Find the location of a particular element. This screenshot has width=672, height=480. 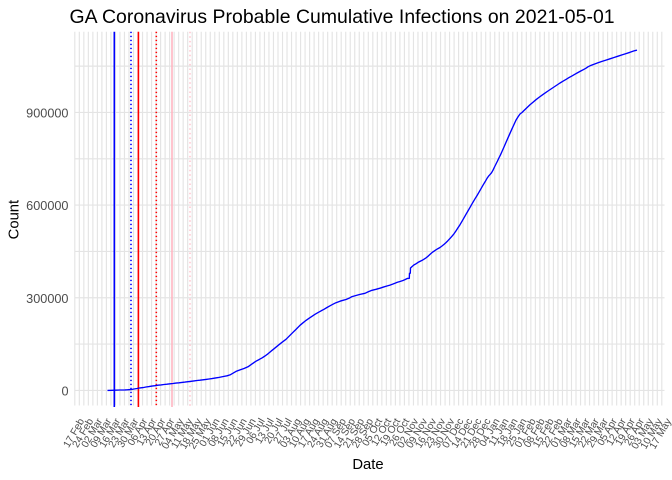

svg-text: 0 is located at coordinates (64, 391).